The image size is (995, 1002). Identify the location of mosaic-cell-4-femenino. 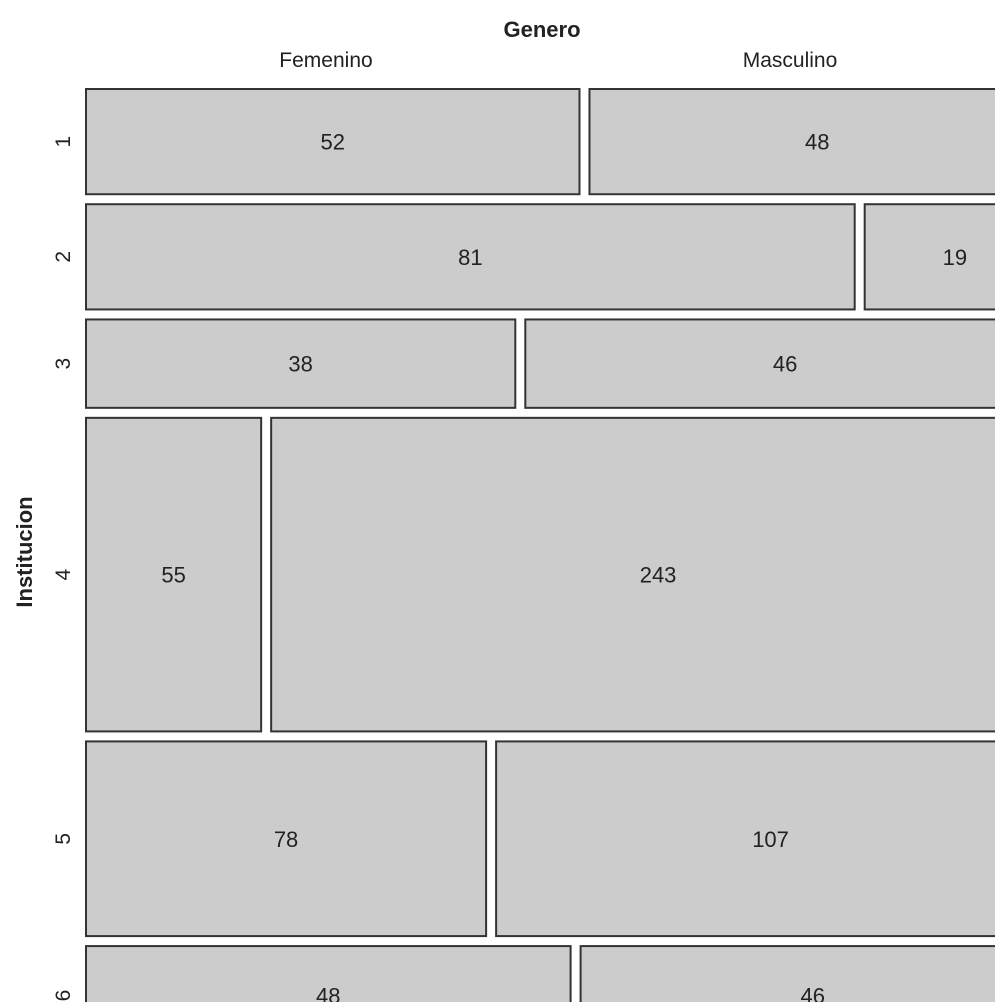
(174, 574).